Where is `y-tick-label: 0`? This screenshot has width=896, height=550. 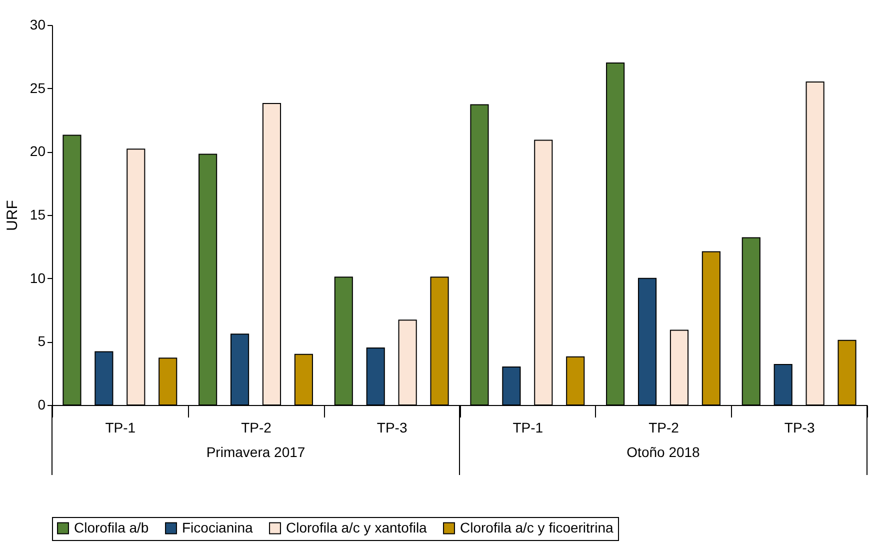 y-tick-label: 0 is located at coordinates (42, 404).